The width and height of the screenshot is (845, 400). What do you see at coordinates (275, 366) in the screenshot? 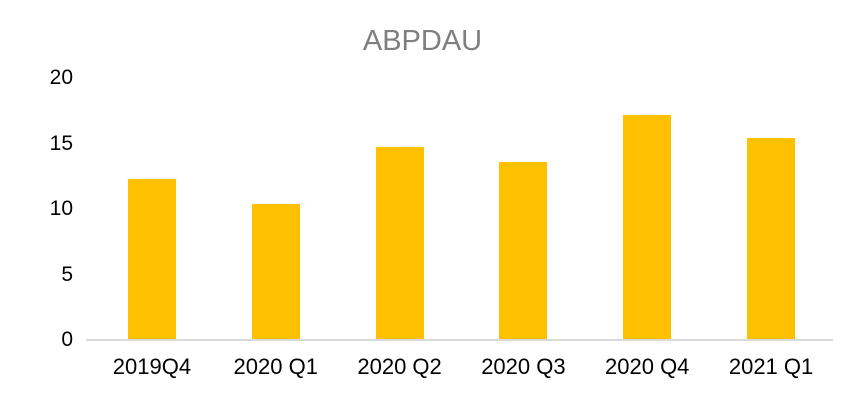
I see `x-tick-label-2020-q1: 2020 Q1` at bounding box center [275, 366].